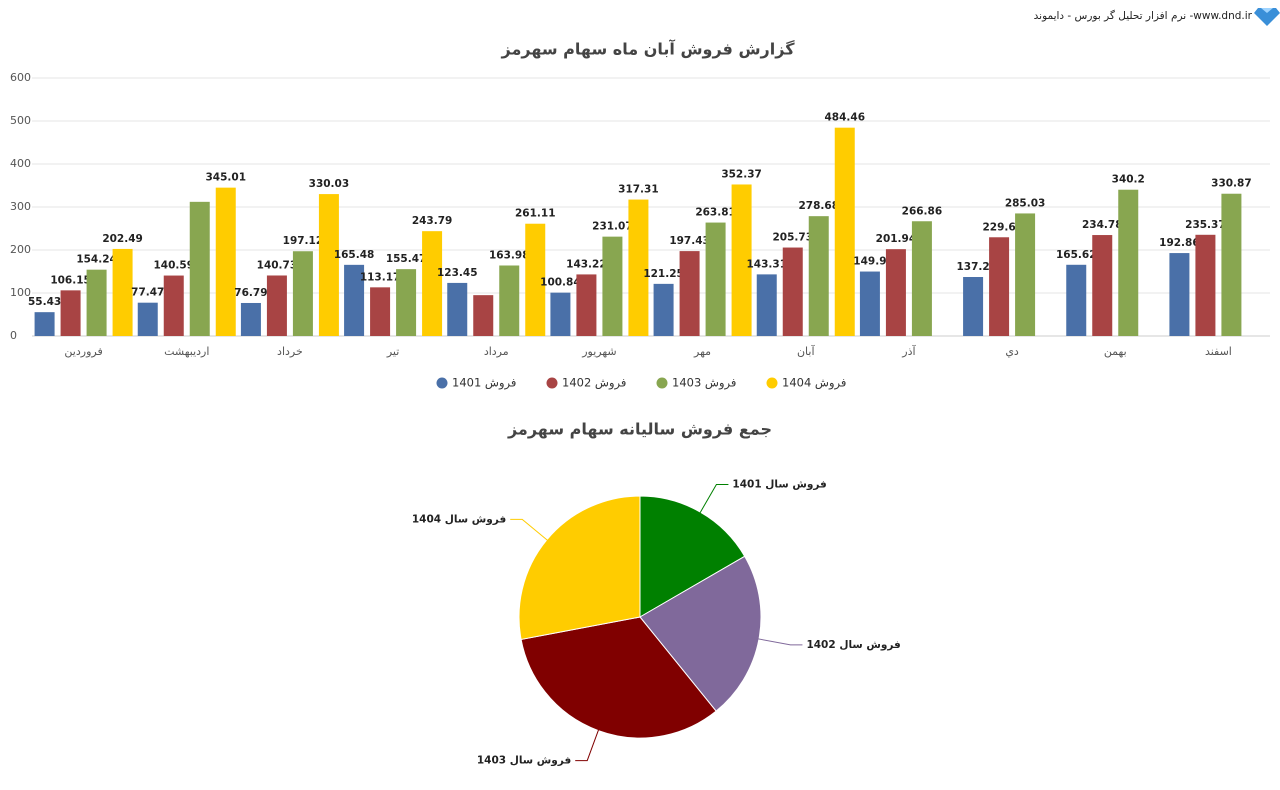 This screenshot has height=790, width=1280. What do you see at coordinates (277, 265) in the screenshot?
I see `data-label: 140.73` at bounding box center [277, 265].